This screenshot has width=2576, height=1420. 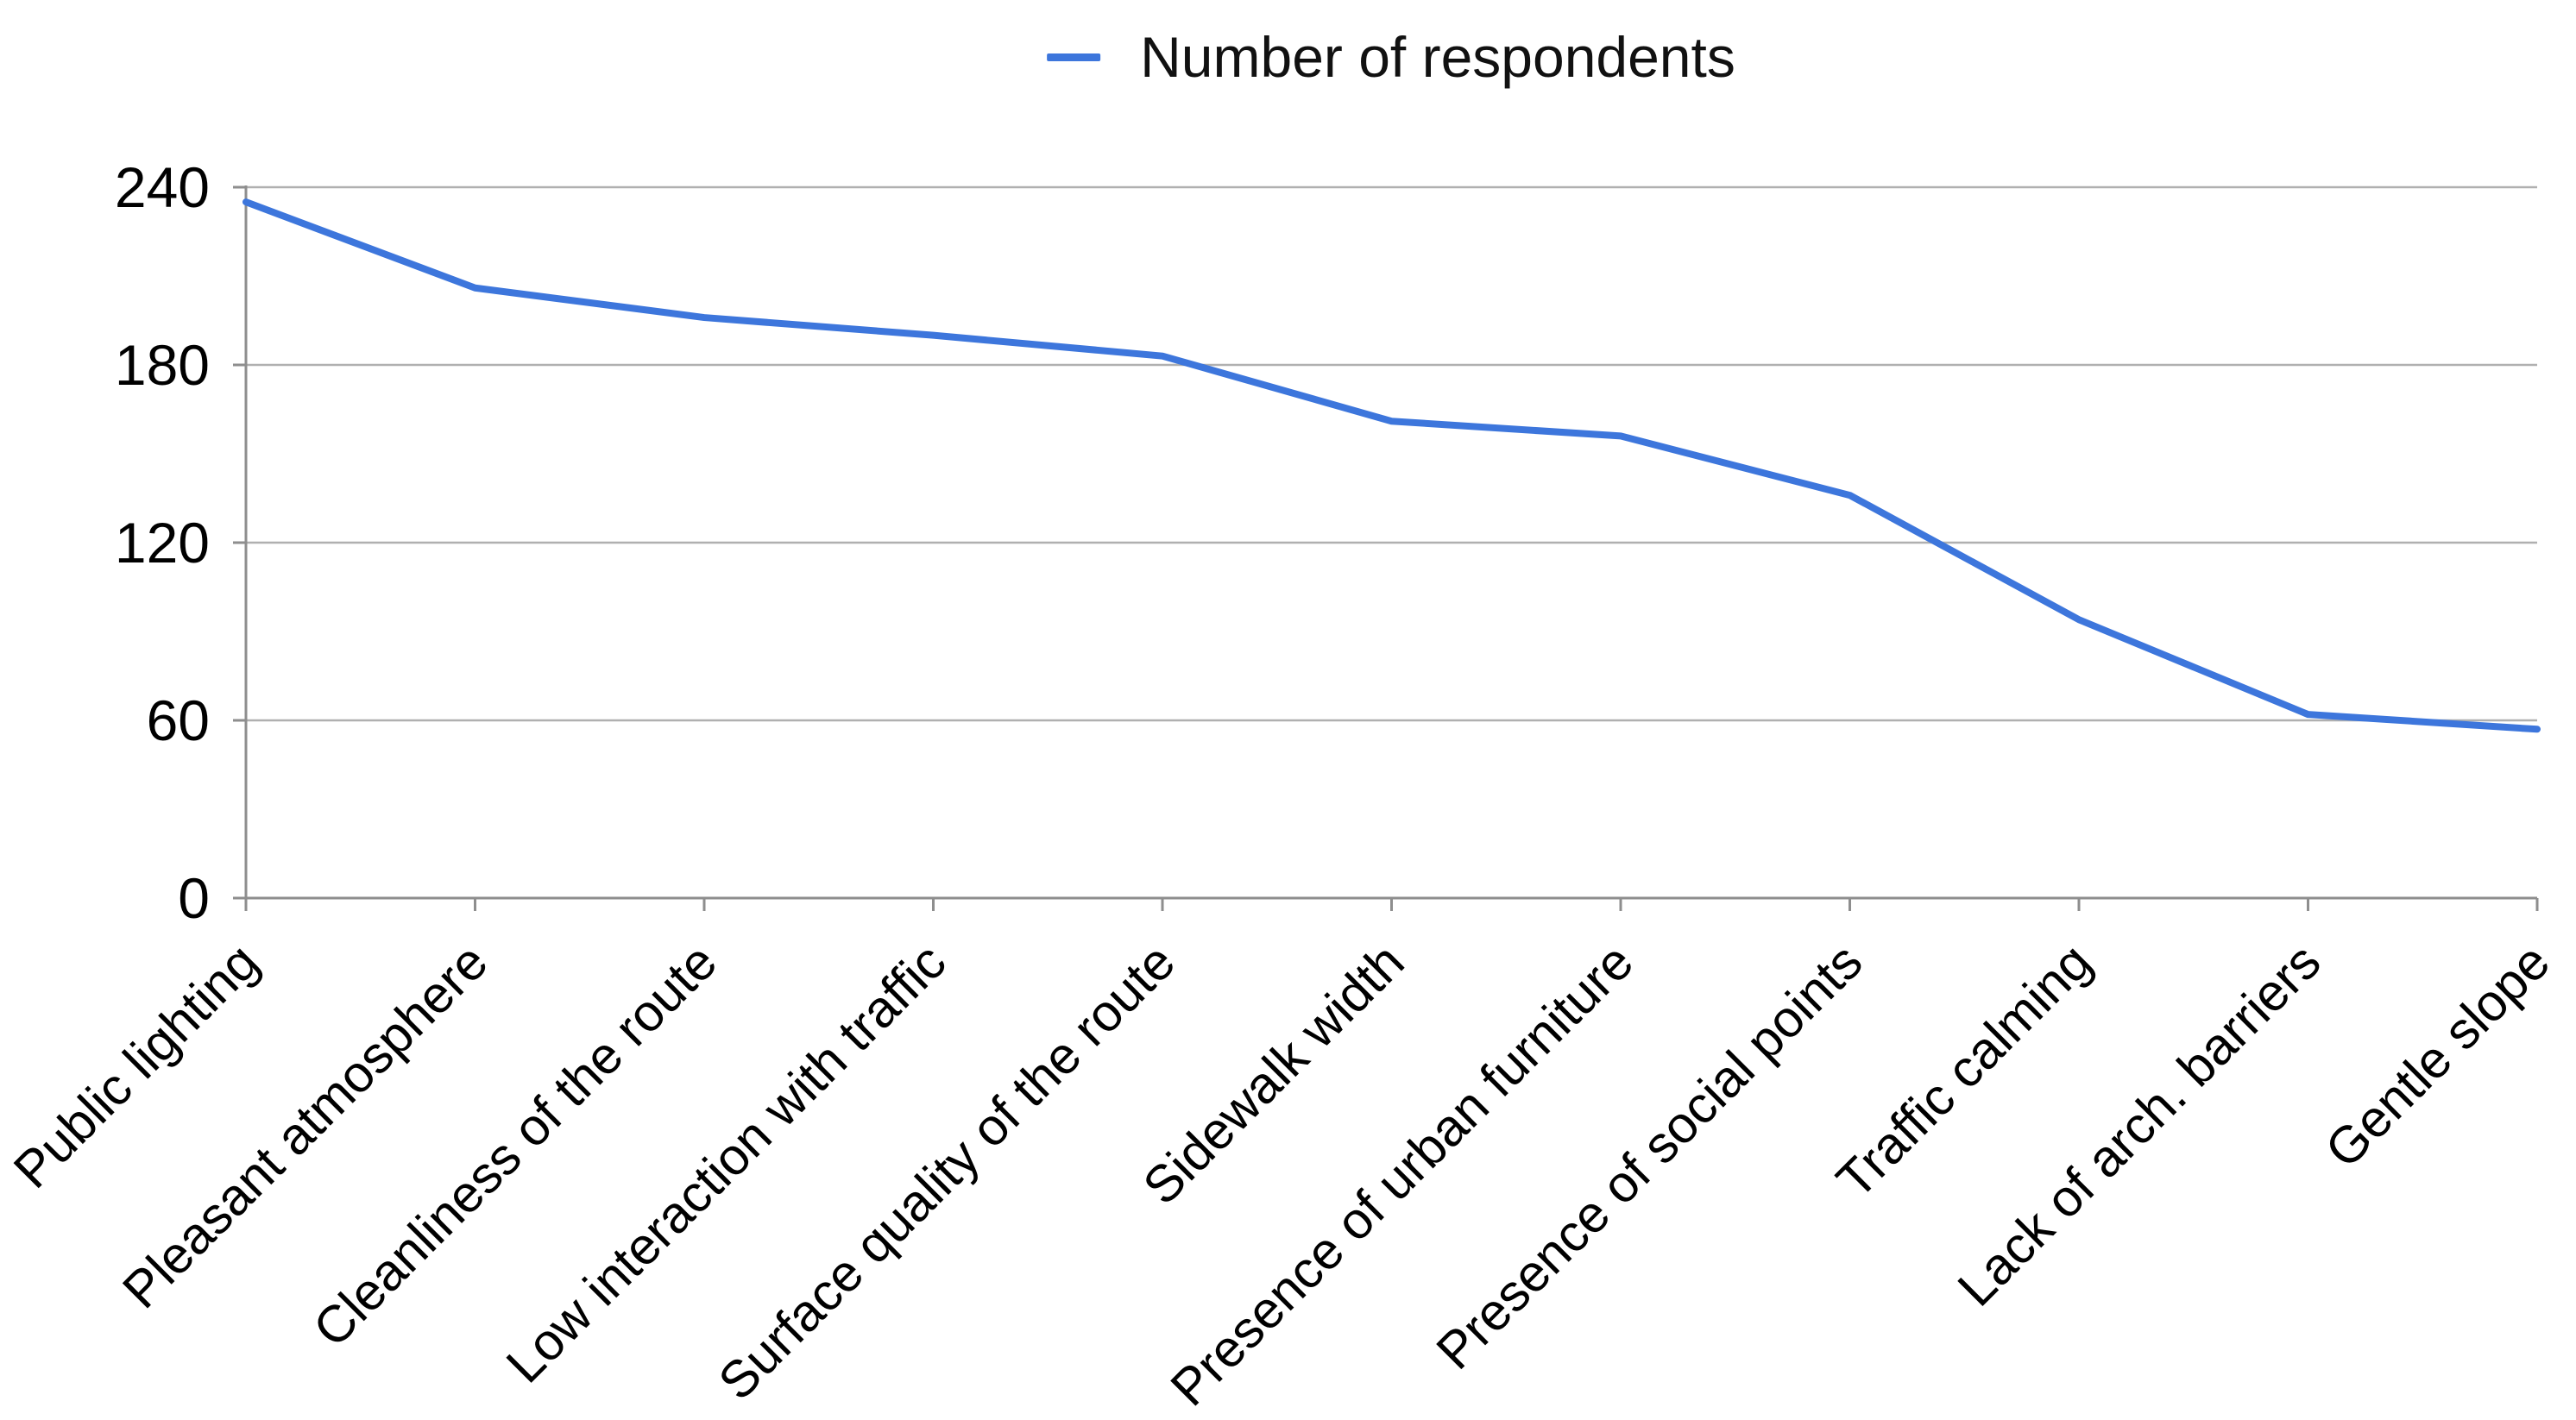 What do you see at coordinates (2438, 1056) in the screenshot?
I see `x-category-label: Gentle slope` at bounding box center [2438, 1056].